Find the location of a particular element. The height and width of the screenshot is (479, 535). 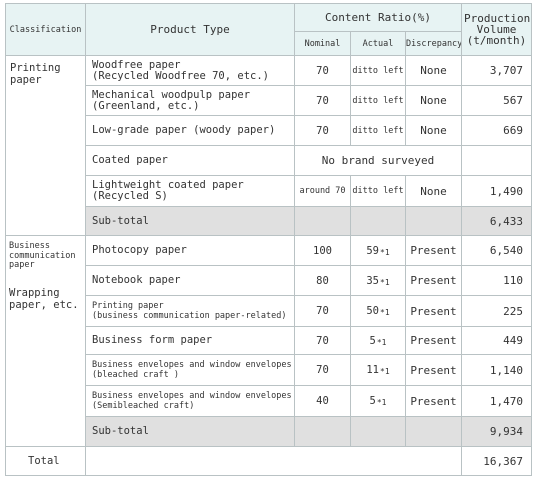

no-brand-note: No brand surveyed is located at coordinates (378, 160).